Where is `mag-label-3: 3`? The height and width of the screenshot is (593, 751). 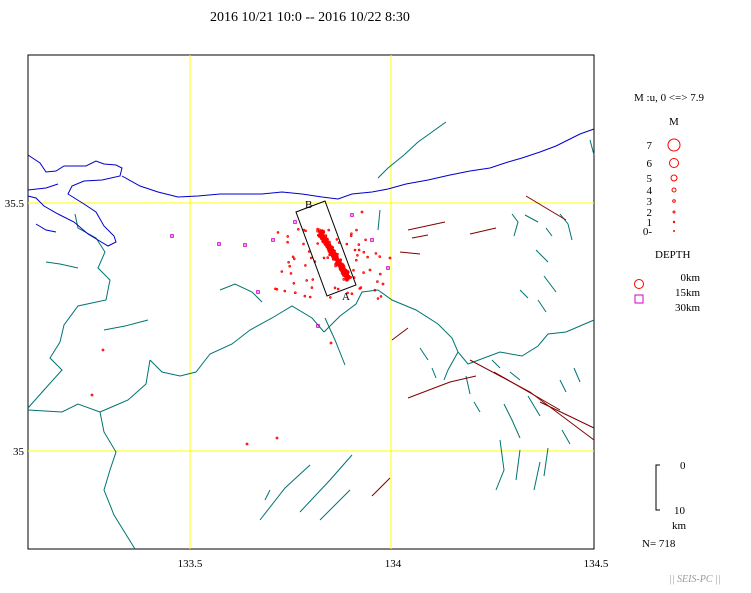
mag-label-3: 3 is located at coordinates (650, 202).